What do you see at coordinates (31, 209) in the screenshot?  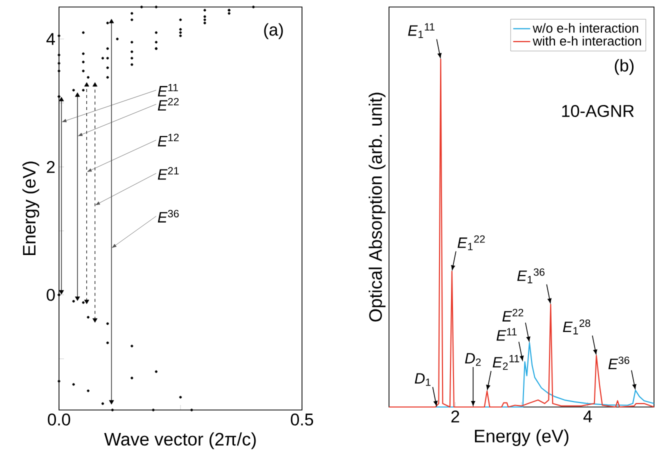 I see `y-axis-title: Energy (eV)` at bounding box center [31, 209].